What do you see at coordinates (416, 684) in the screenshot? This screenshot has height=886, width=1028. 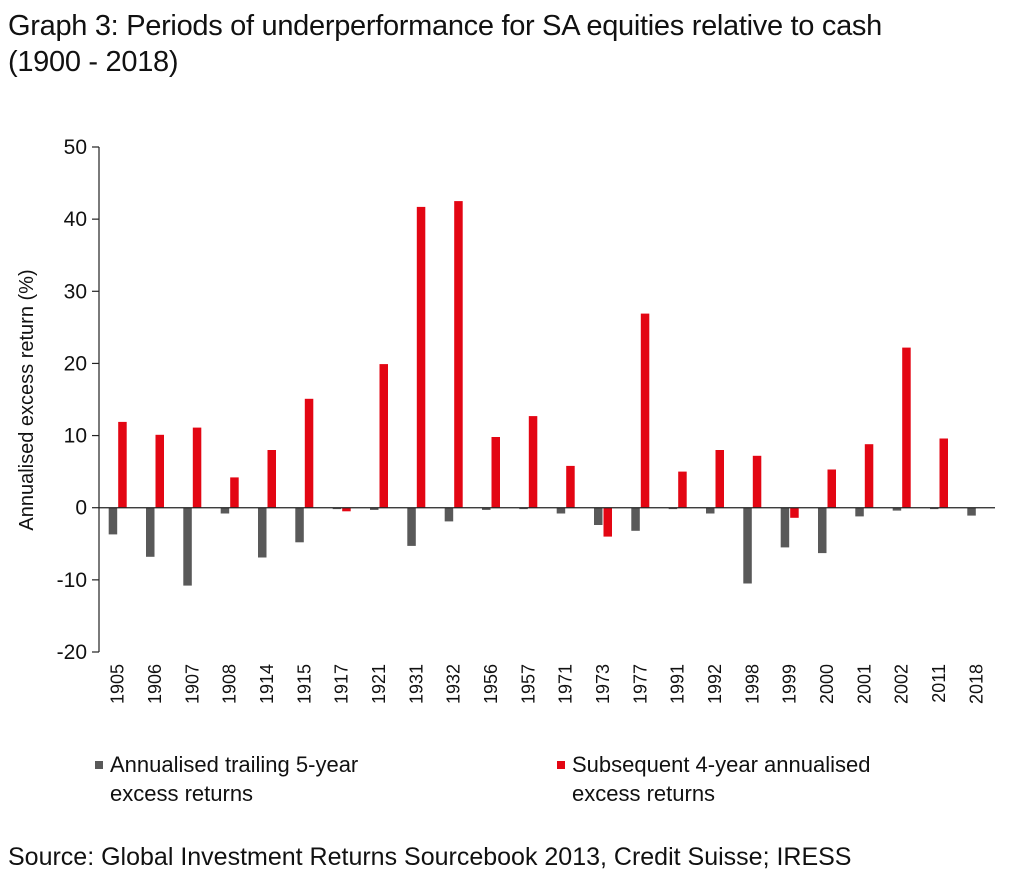 I see `x-tick-label: 1931` at bounding box center [416, 684].